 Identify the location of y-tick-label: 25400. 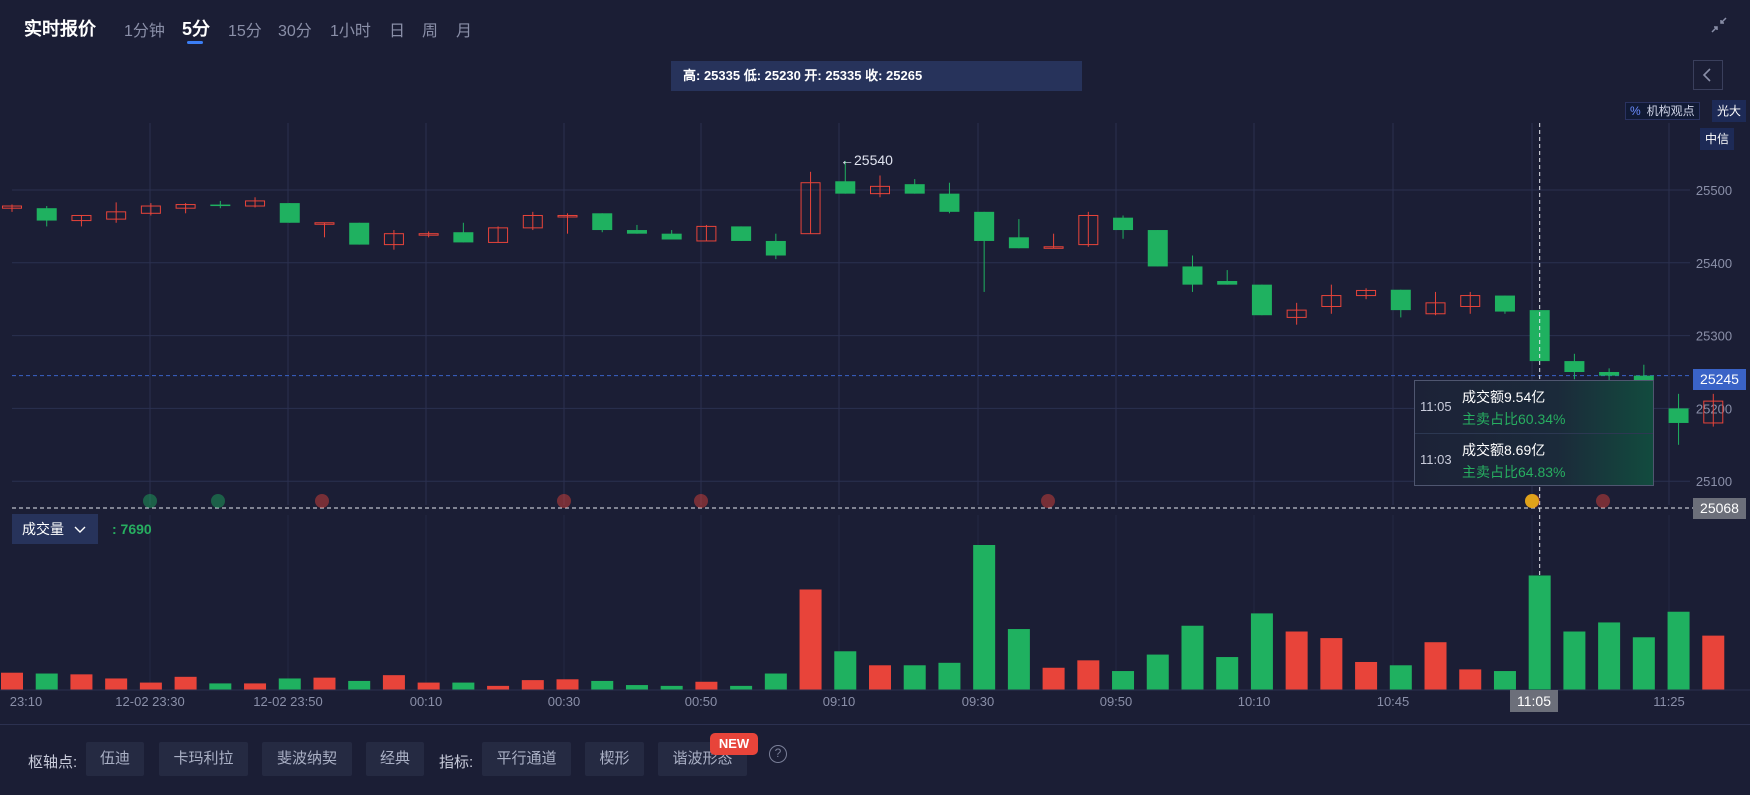
(1714, 263).